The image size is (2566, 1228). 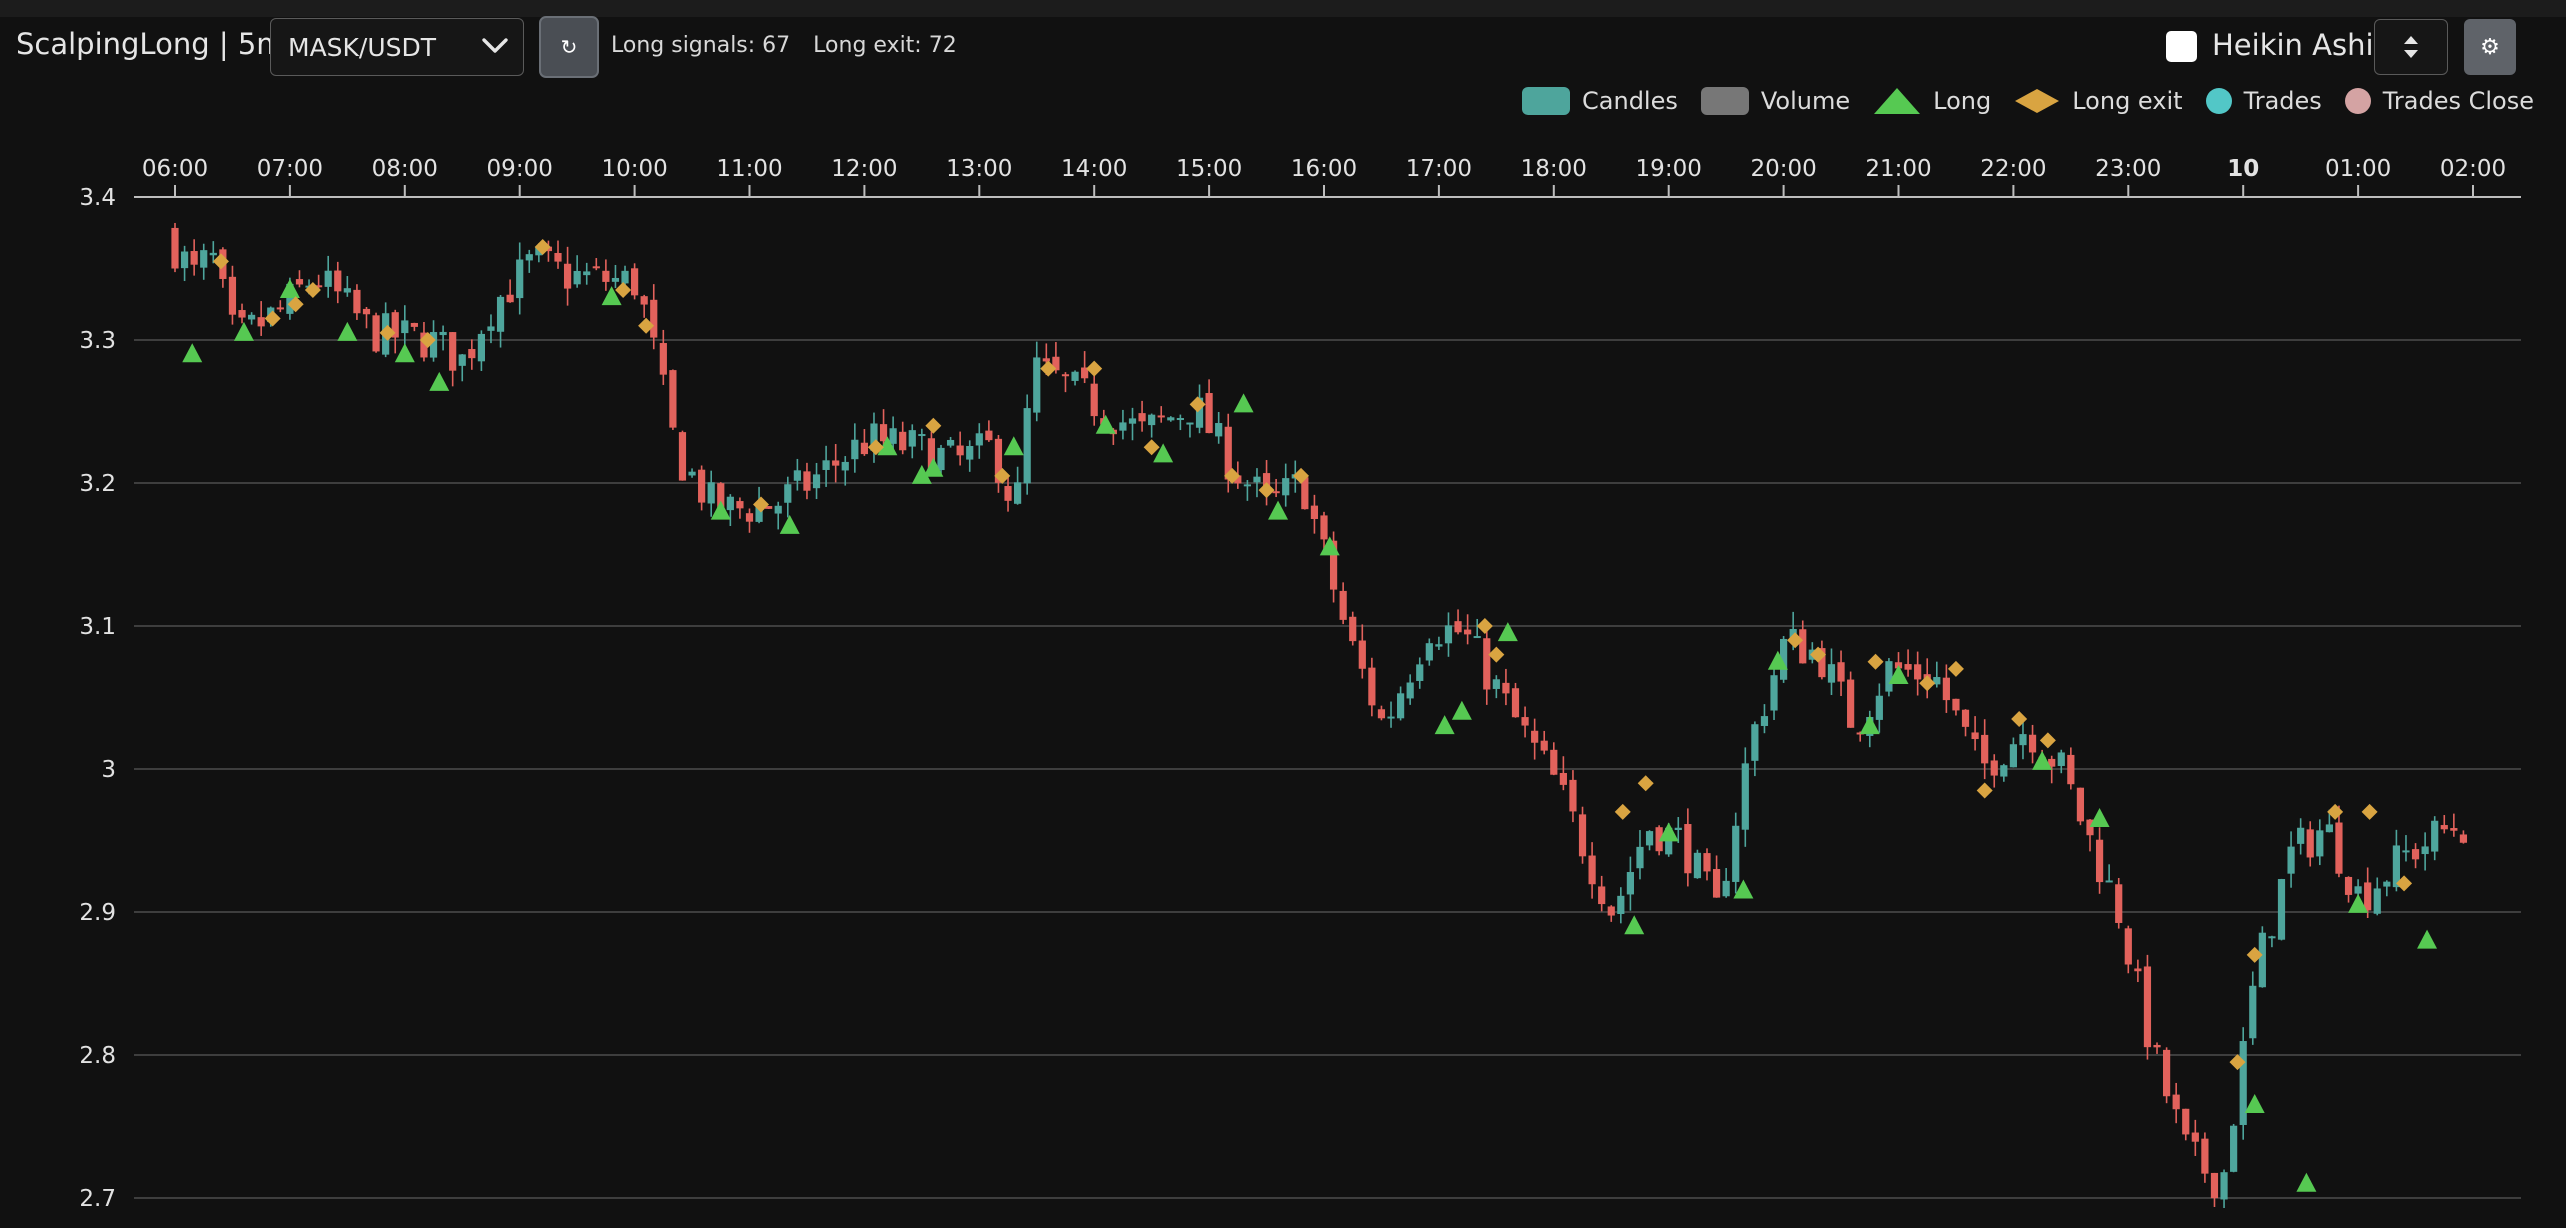 What do you see at coordinates (784, 45) in the screenshot?
I see `signal-stats: Long signals: 67 Long exit: 72` at bounding box center [784, 45].